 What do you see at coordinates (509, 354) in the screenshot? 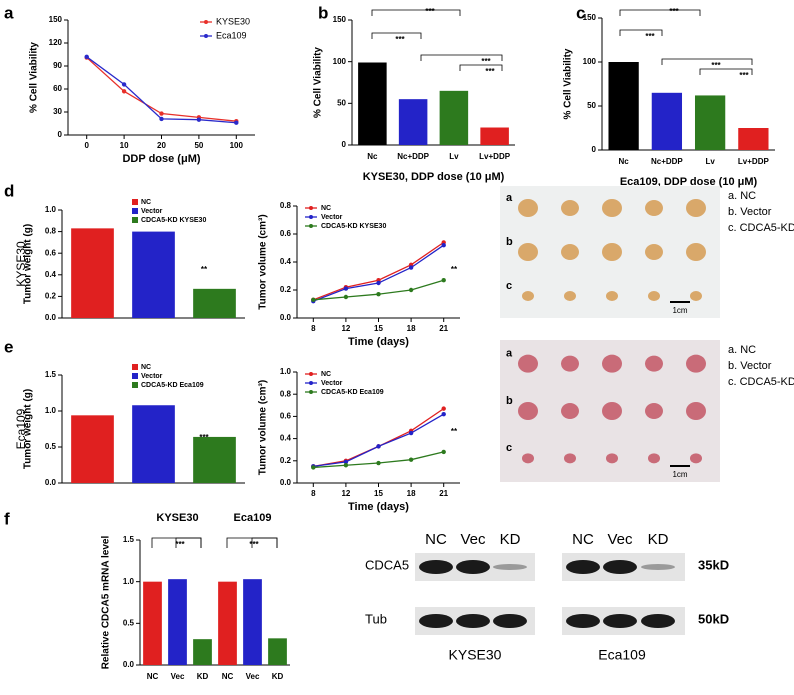
I see `row-label: a` at bounding box center [509, 354].